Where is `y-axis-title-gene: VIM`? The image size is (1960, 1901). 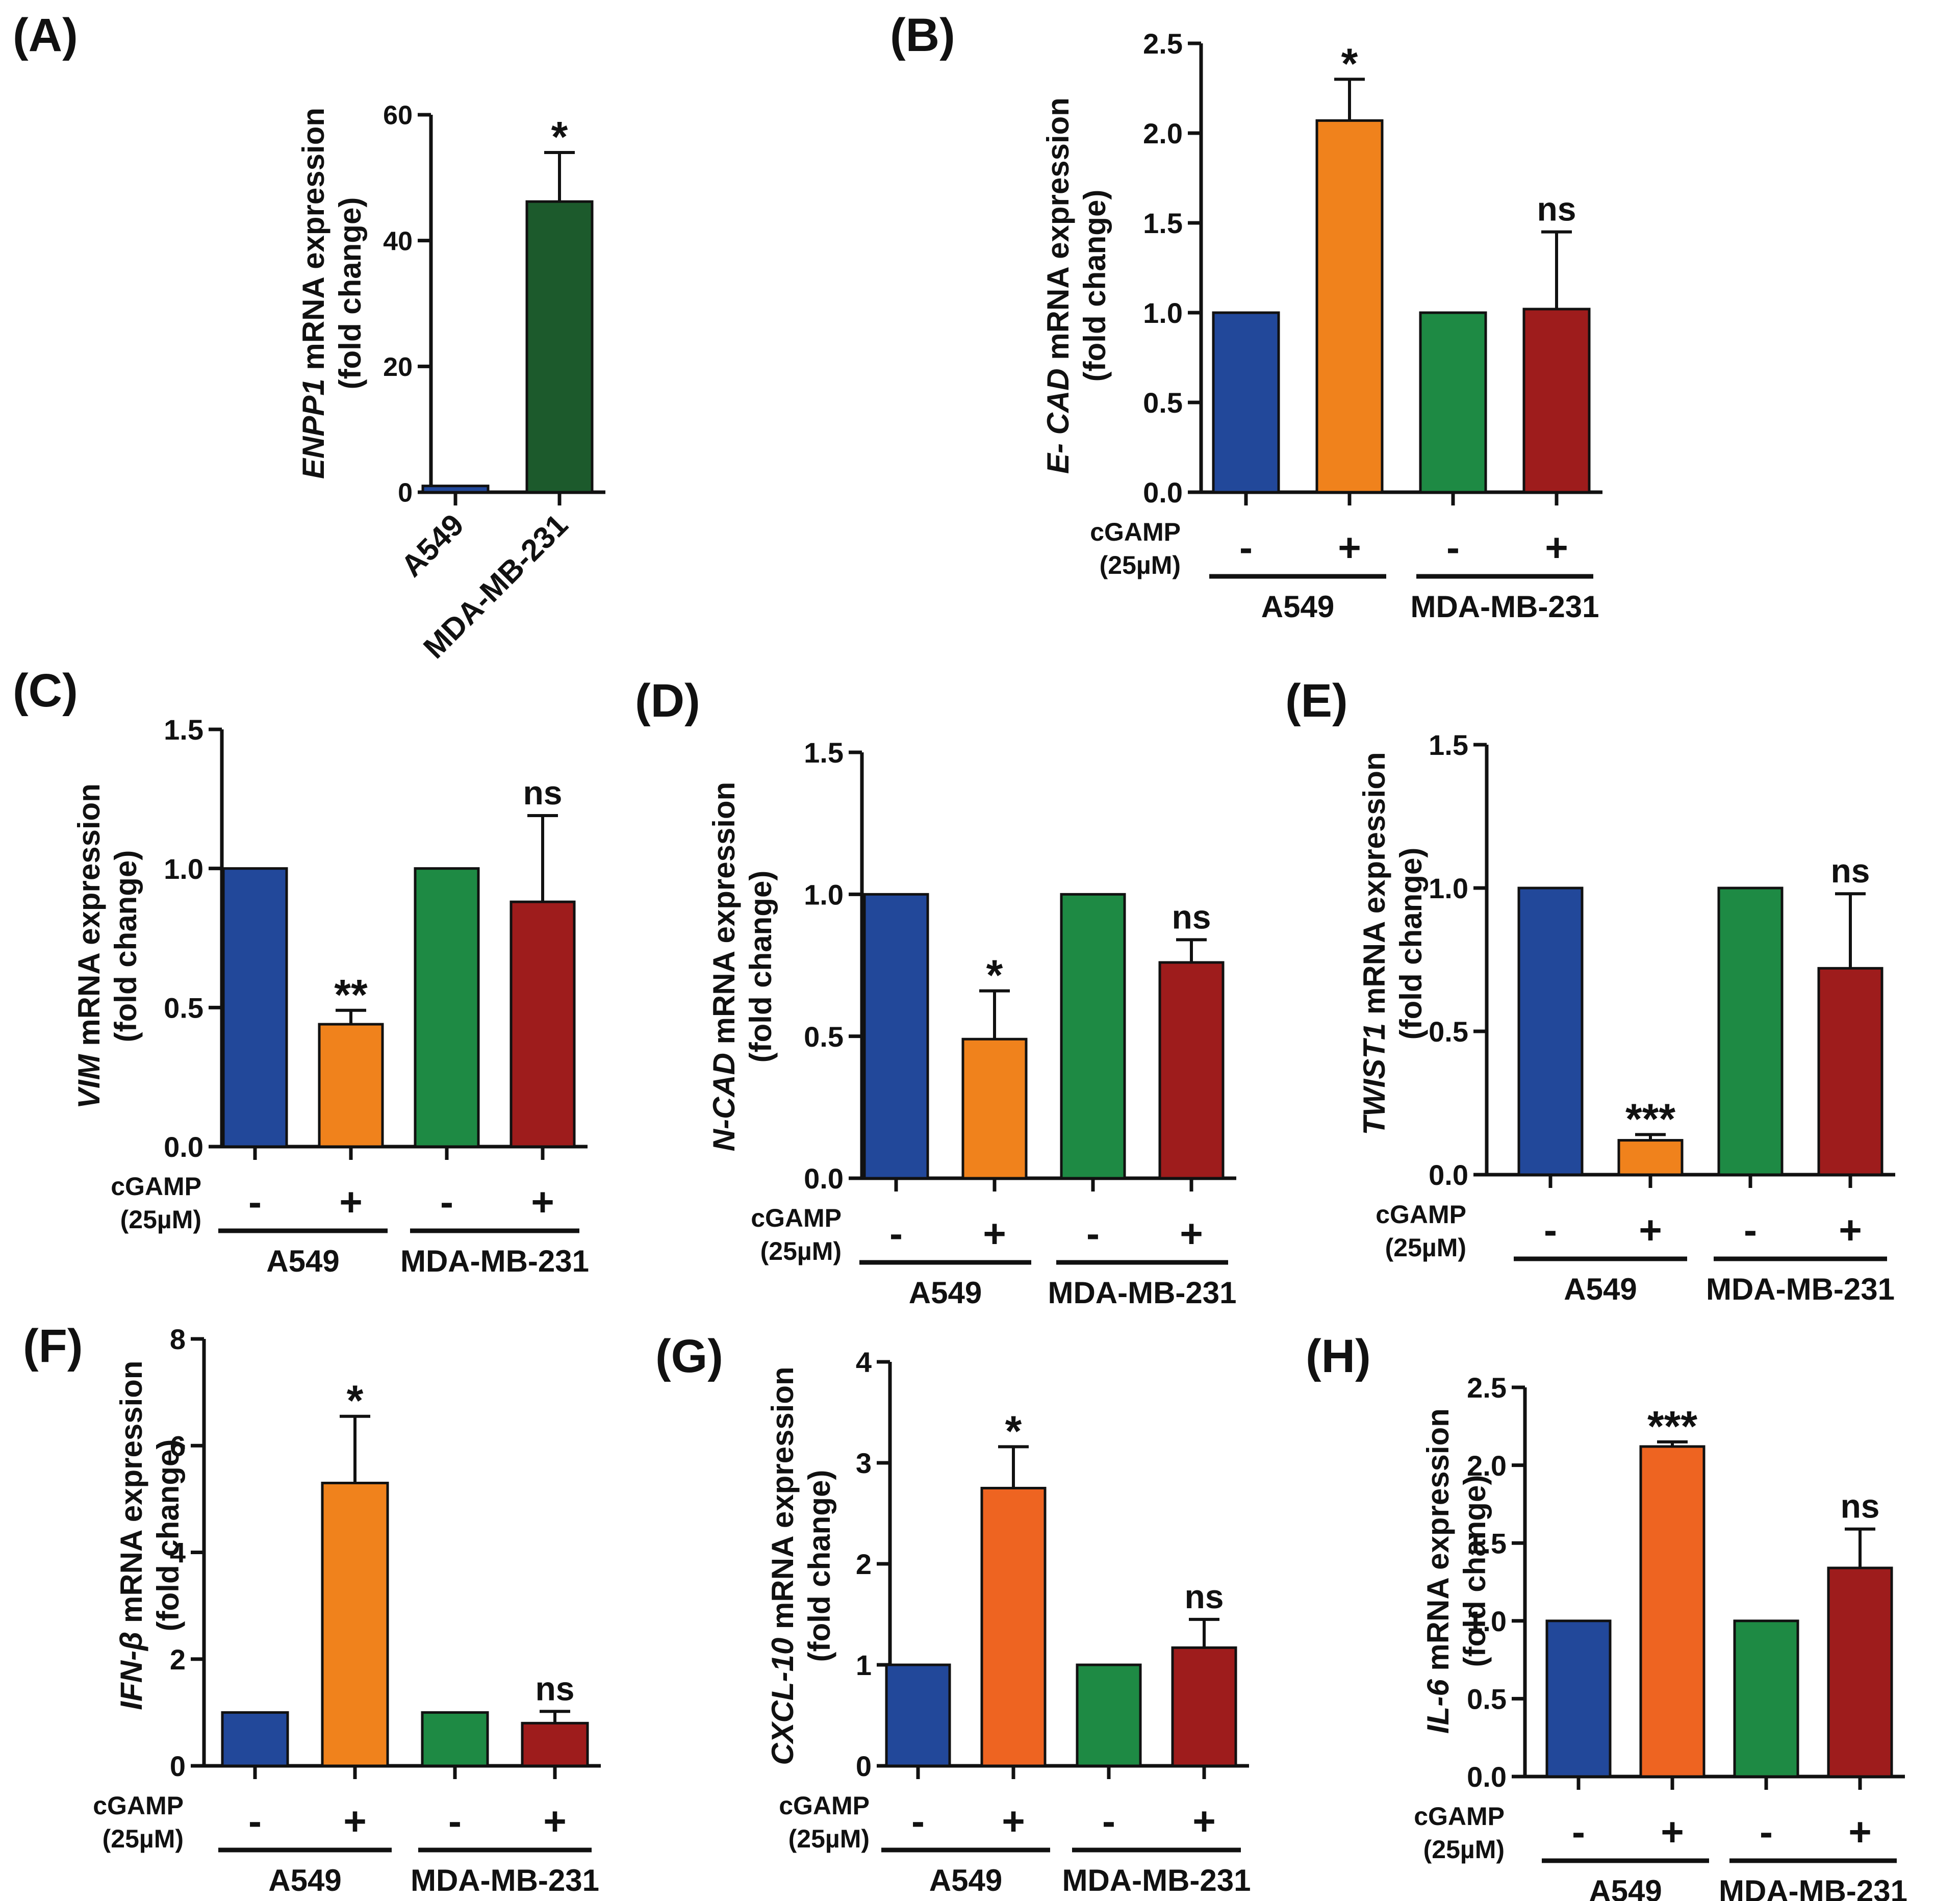
y-axis-title-gene: VIM is located at coordinates (89, 1081).